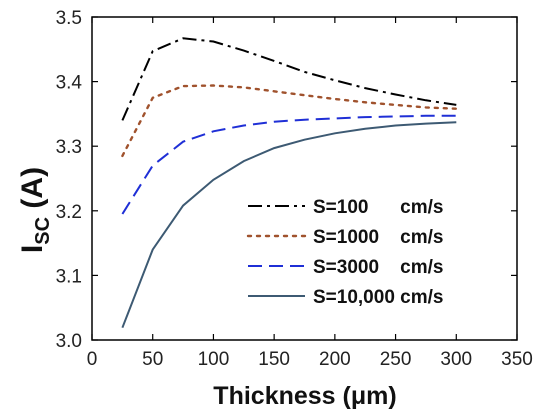 The image size is (550, 417). Describe the element at coordinates (214, 359) in the screenshot. I see `x-tick-label: 100` at that location.